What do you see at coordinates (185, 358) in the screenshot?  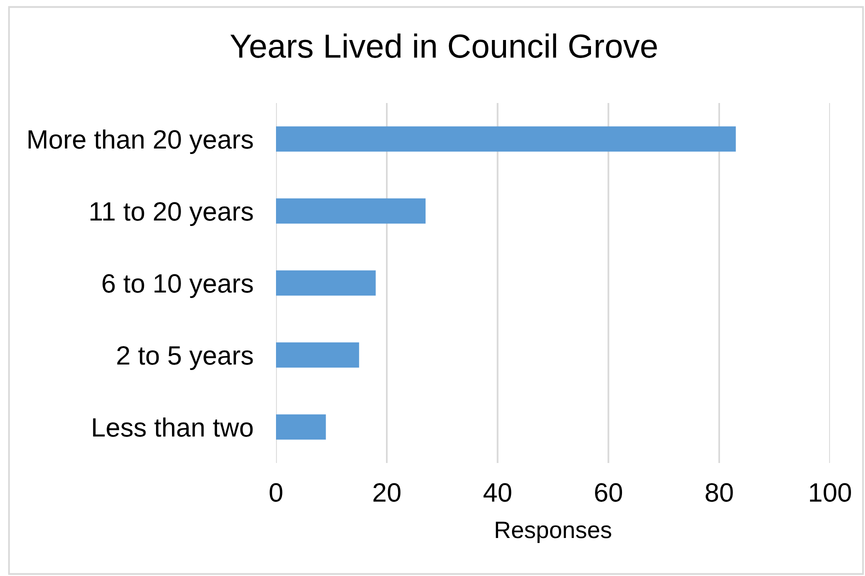 I see `y-tick-label: 2 to 5 years` at bounding box center [185, 358].